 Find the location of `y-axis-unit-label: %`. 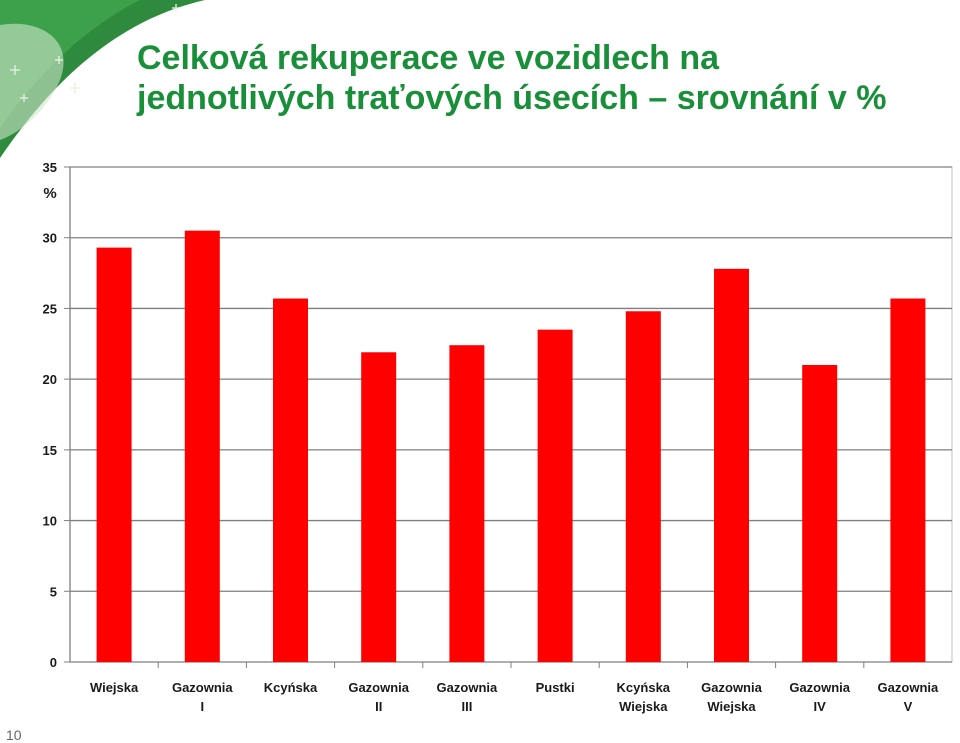

y-axis-unit-label: % is located at coordinates (49, 193).